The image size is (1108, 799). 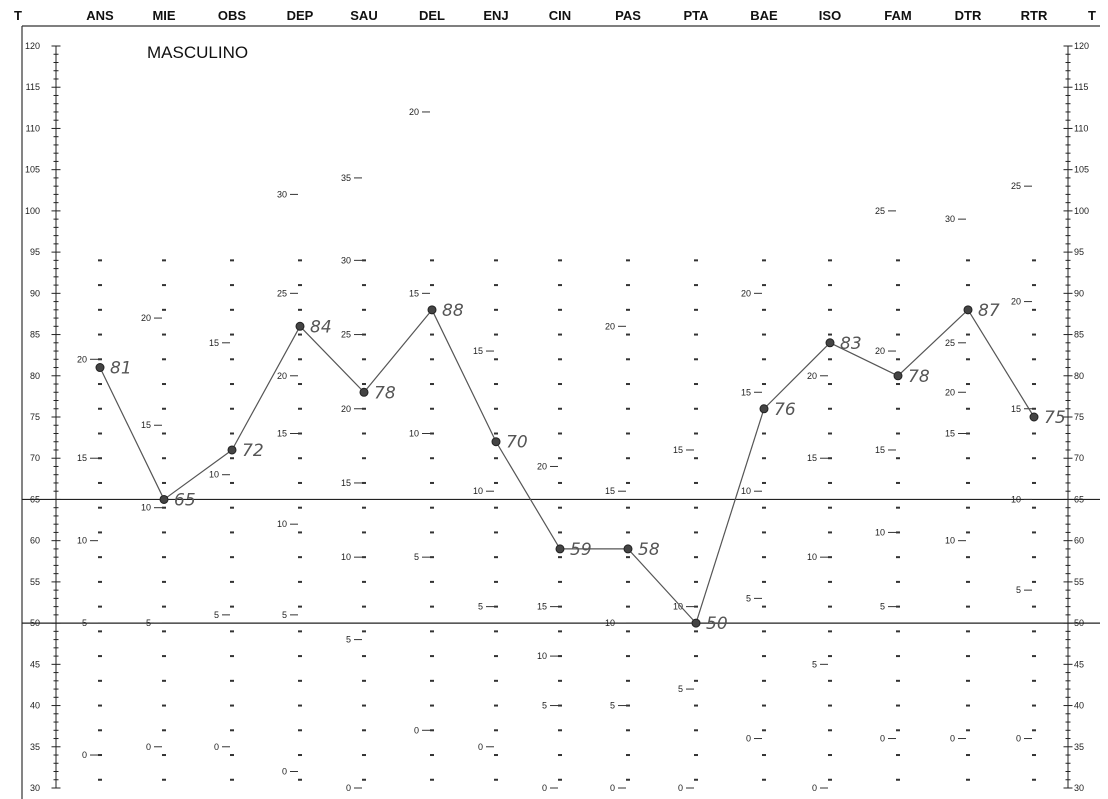 What do you see at coordinates (35, 788) in the screenshot?
I see `t-tick-label-left: 30` at bounding box center [35, 788].